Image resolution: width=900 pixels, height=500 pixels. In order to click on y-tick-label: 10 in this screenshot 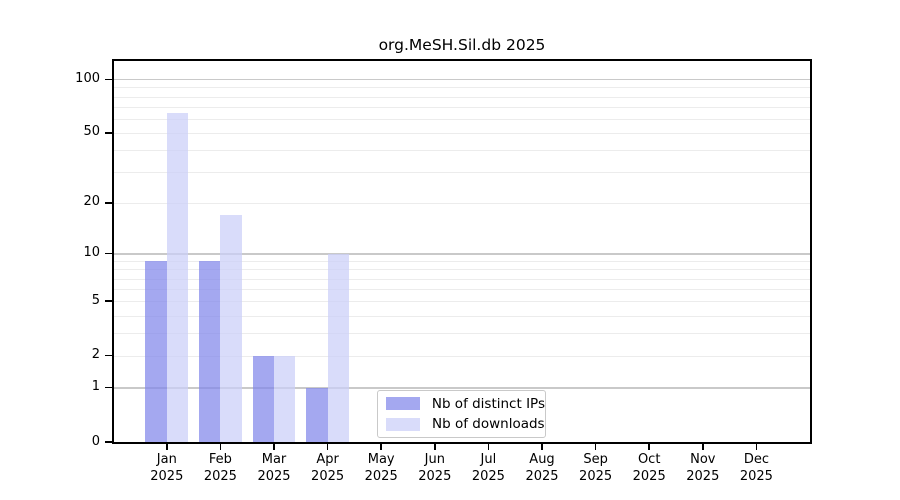, I will do `click(91, 253)`.